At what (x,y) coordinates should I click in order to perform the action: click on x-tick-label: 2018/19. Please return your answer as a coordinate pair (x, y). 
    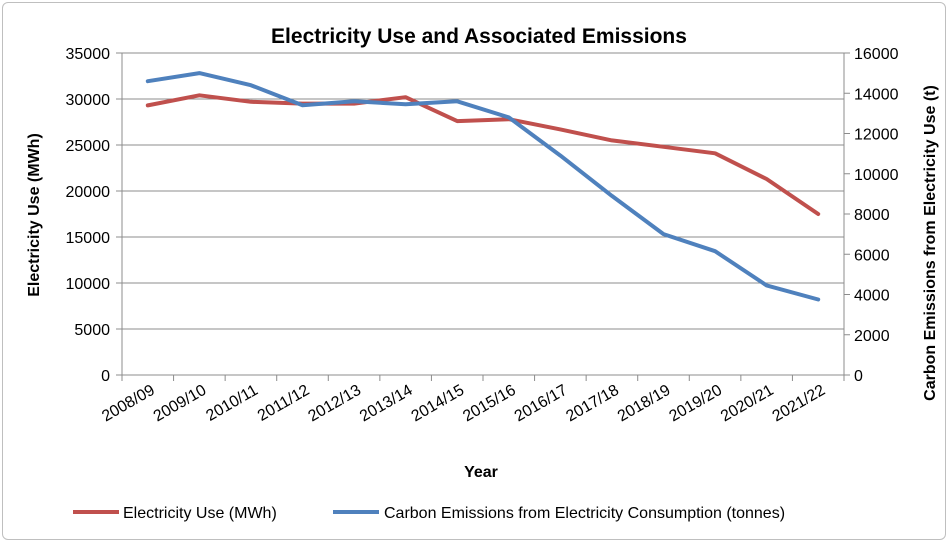
    Looking at the image, I should click on (644, 404).